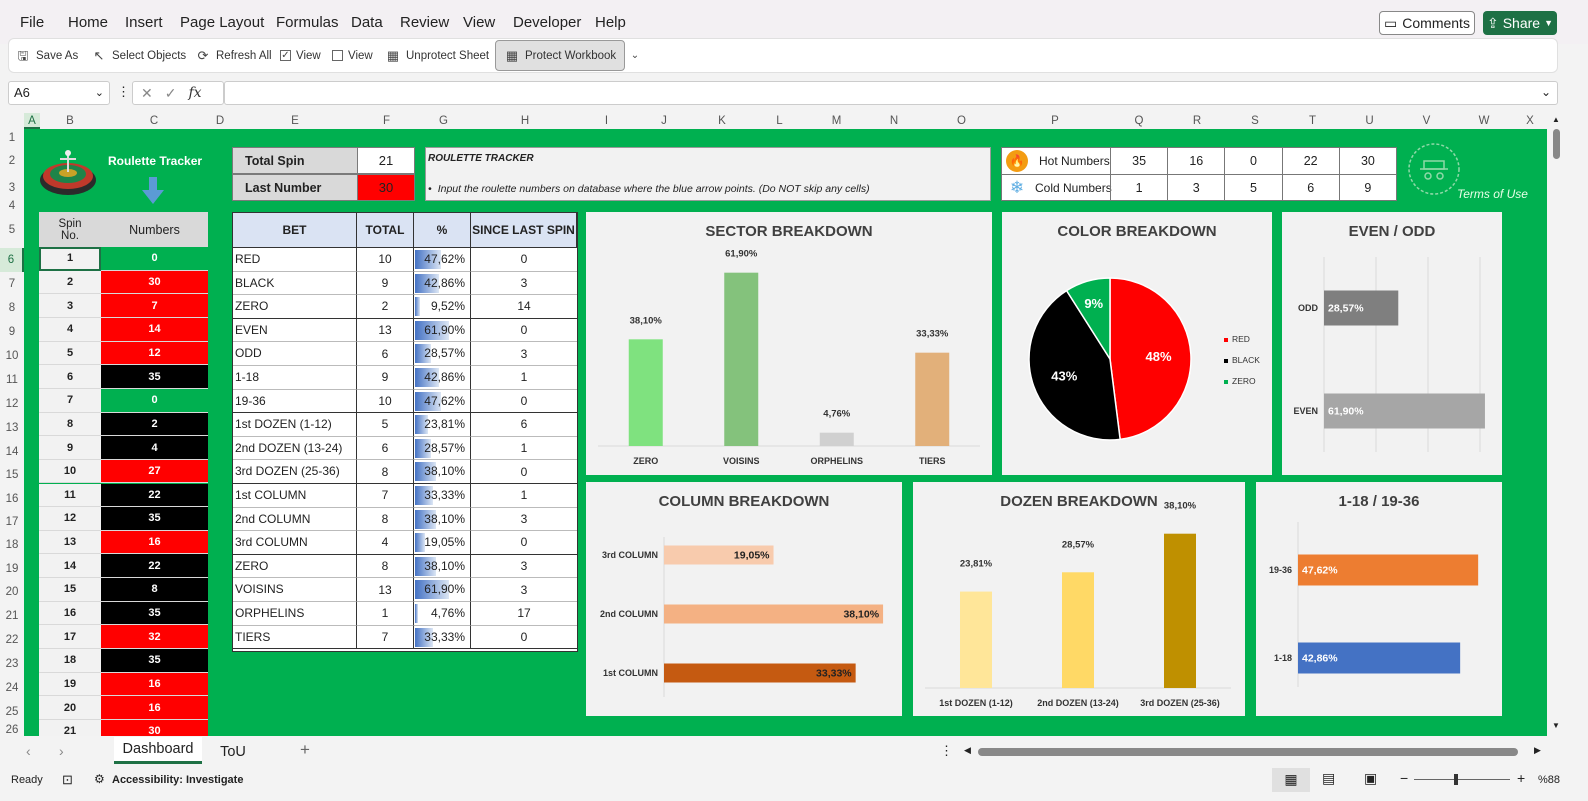 The image size is (1588, 801). Describe the element at coordinates (32, 121) in the screenshot. I see `column-header-A: A` at that location.